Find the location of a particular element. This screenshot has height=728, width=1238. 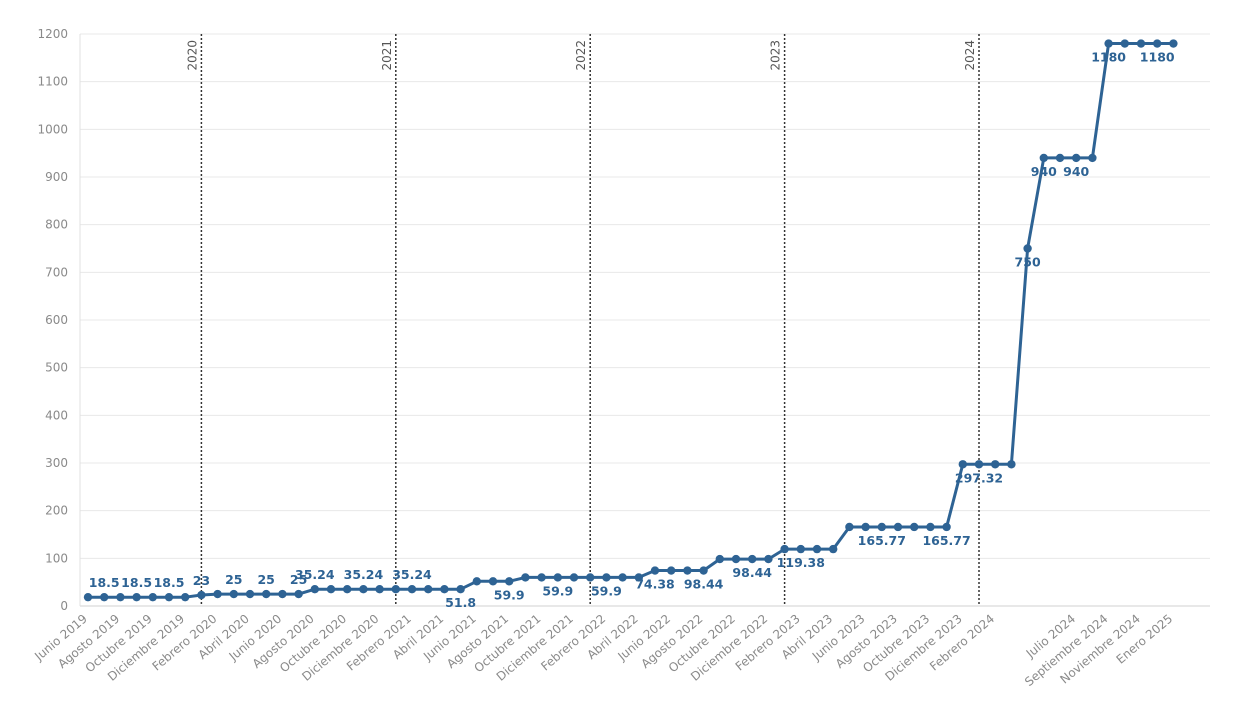

year-label: 2024 is located at coordinates (970, 55).